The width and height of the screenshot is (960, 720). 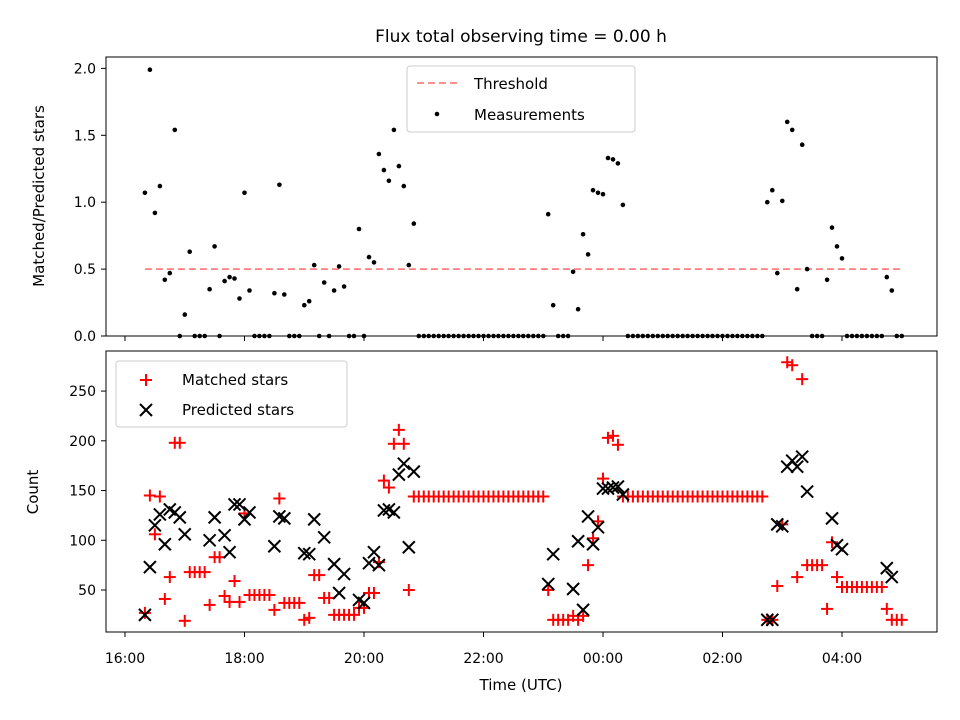 I want to click on top-y-axis-label: Matched/Predicted stars, so click(x=39, y=196).